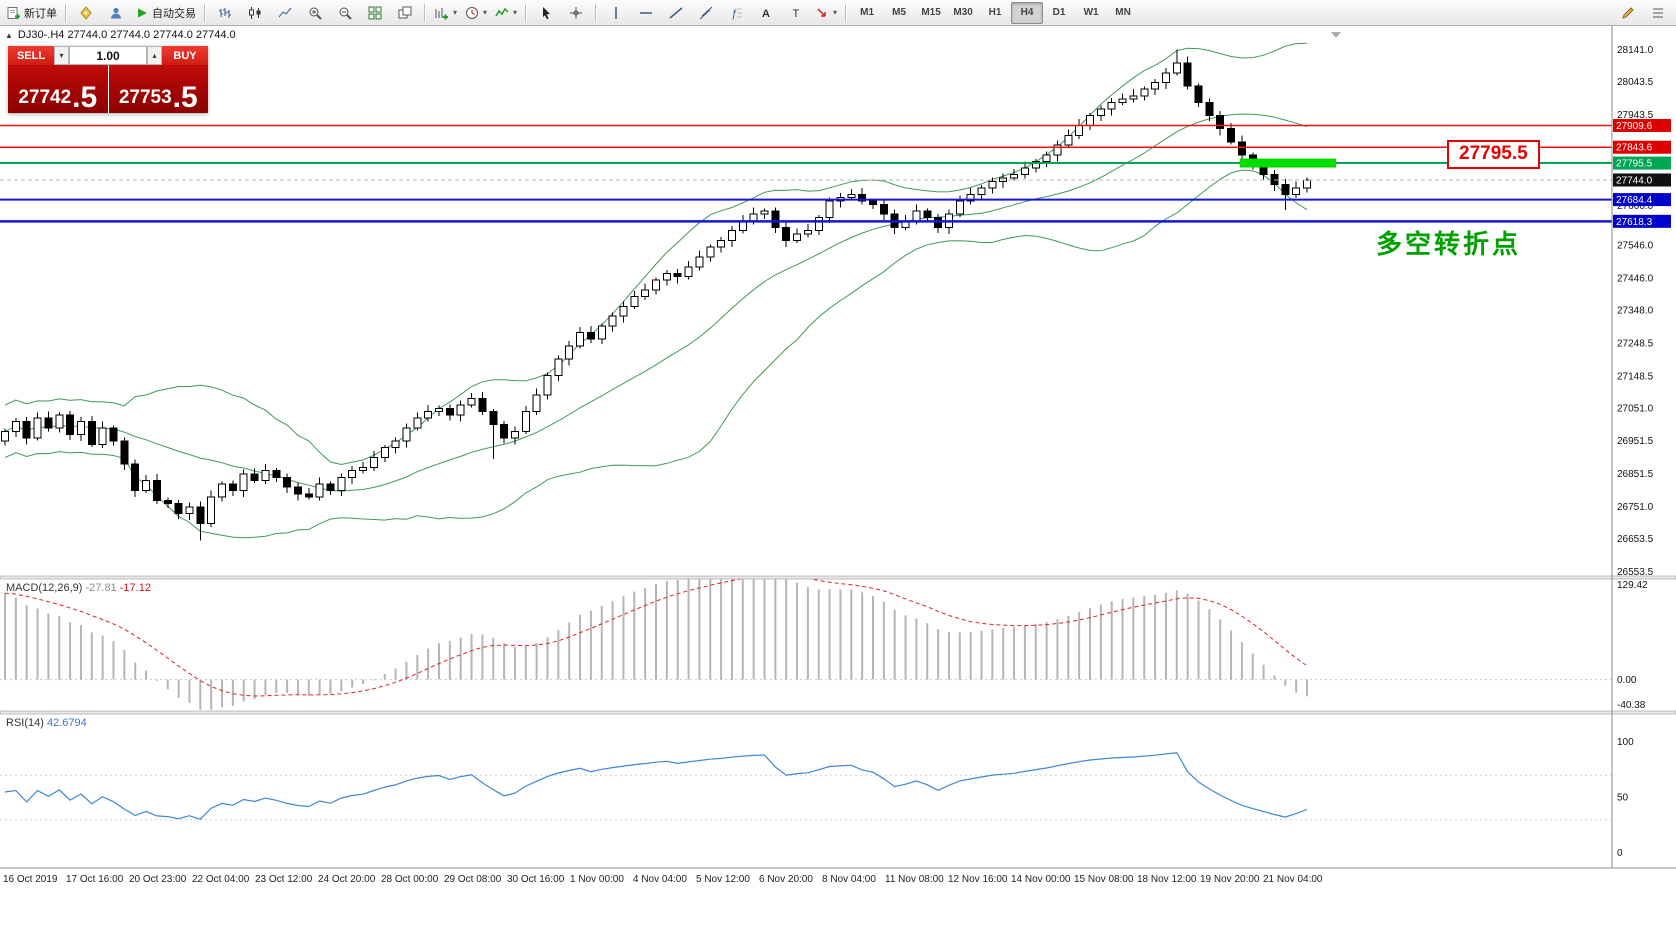 This screenshot has width=1676, height=948. I want to click on cascade-windows-icon, so click(405, 12).